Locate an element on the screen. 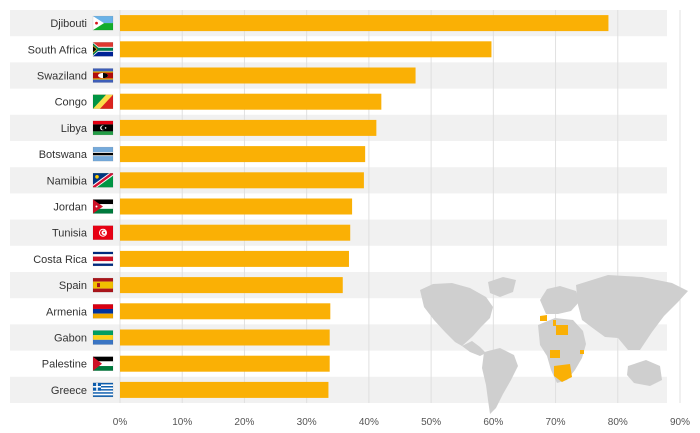  world-map-icon is located at coordinates (554, 344).